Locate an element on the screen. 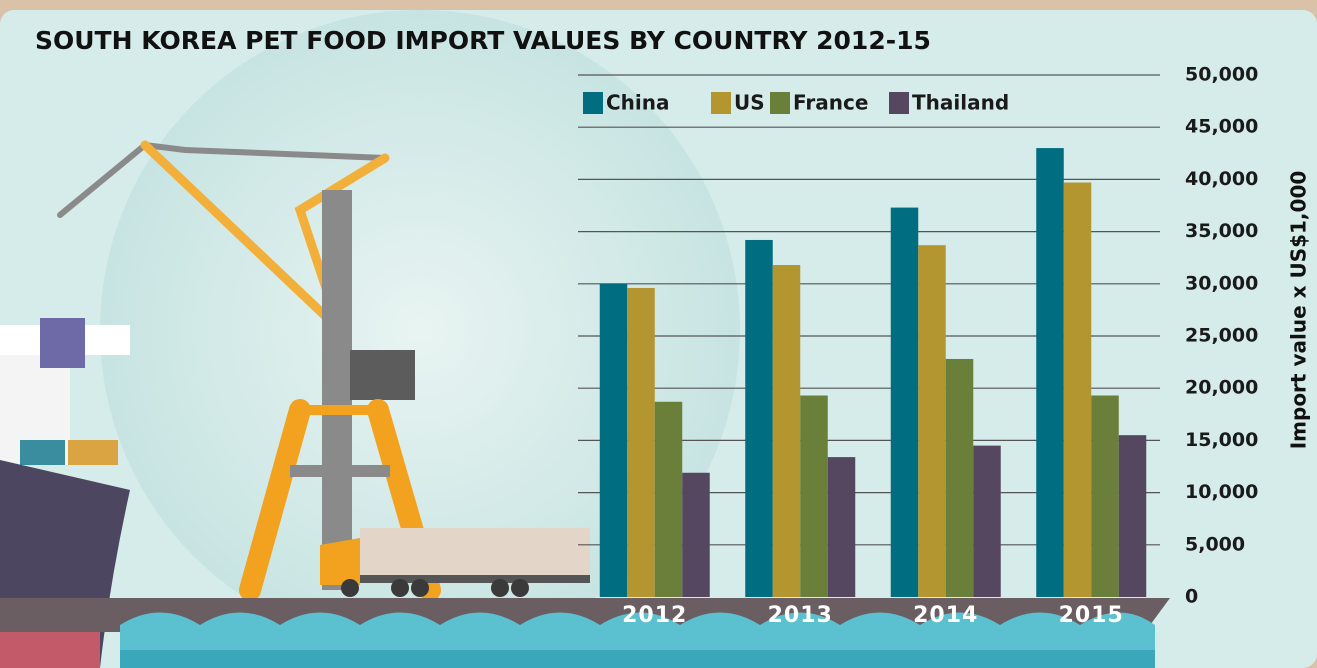  x-tick-label: 2013 is located at coordinates (800, 615).